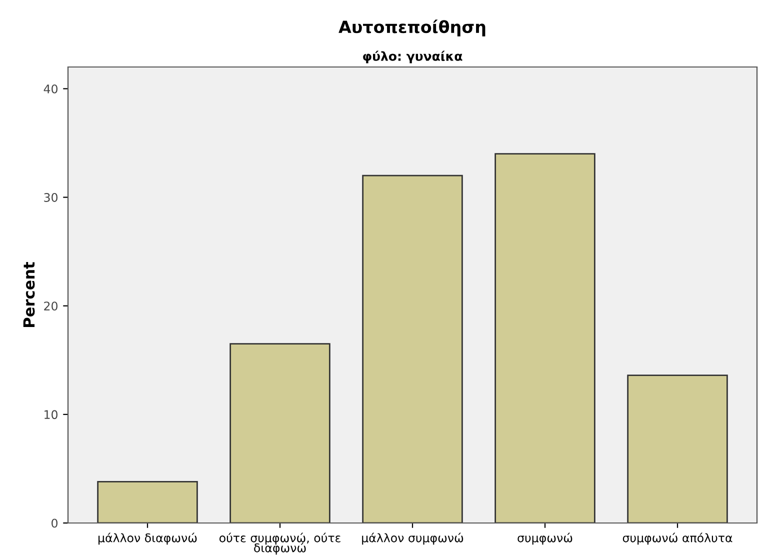  I want to click on x-tick-label: συμφωνώ απόλυτα, so click(677, 538).